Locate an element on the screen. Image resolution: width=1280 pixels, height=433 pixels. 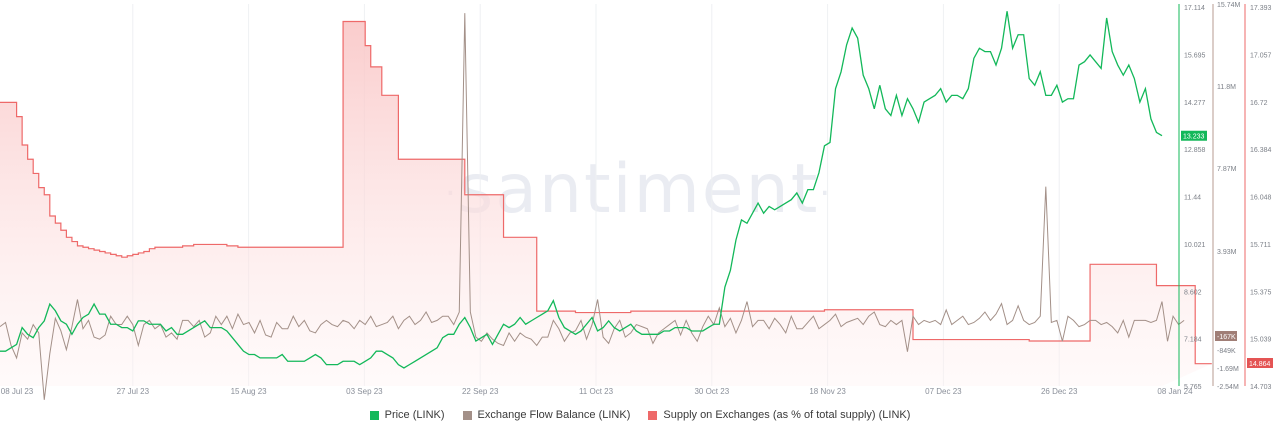
flow-tick-label: 15.74M is located at coordinates (1229, 5).